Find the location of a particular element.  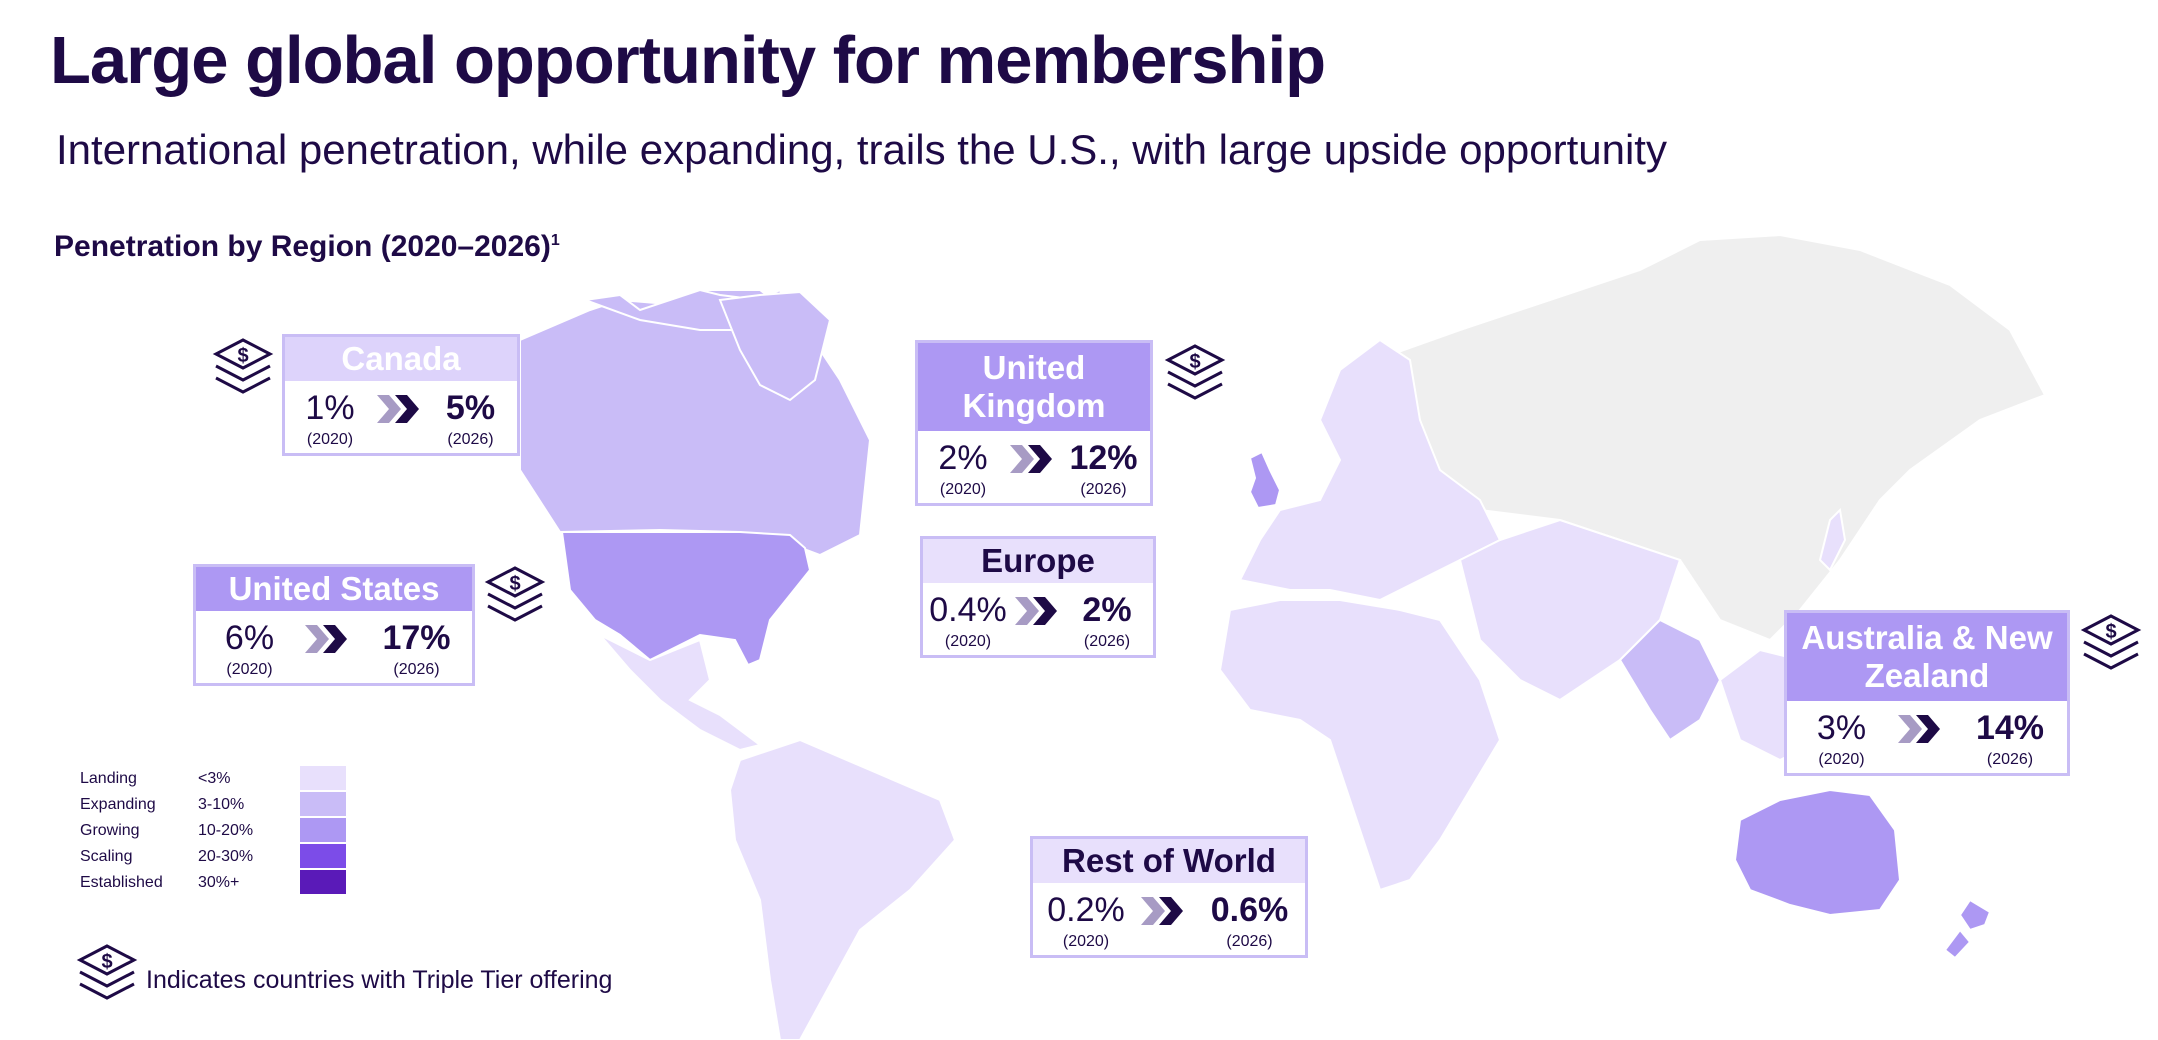

legend-range: <3% is located at coordinates (214, 778).